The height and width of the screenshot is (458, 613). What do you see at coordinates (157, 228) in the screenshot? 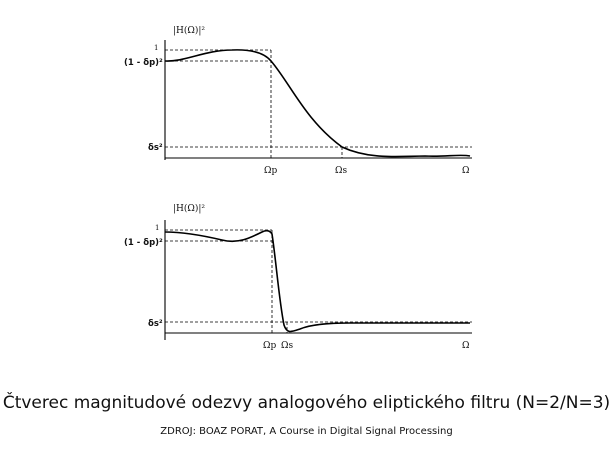
I see `bottom-one-label: 1` at bounding box center [157, 228].